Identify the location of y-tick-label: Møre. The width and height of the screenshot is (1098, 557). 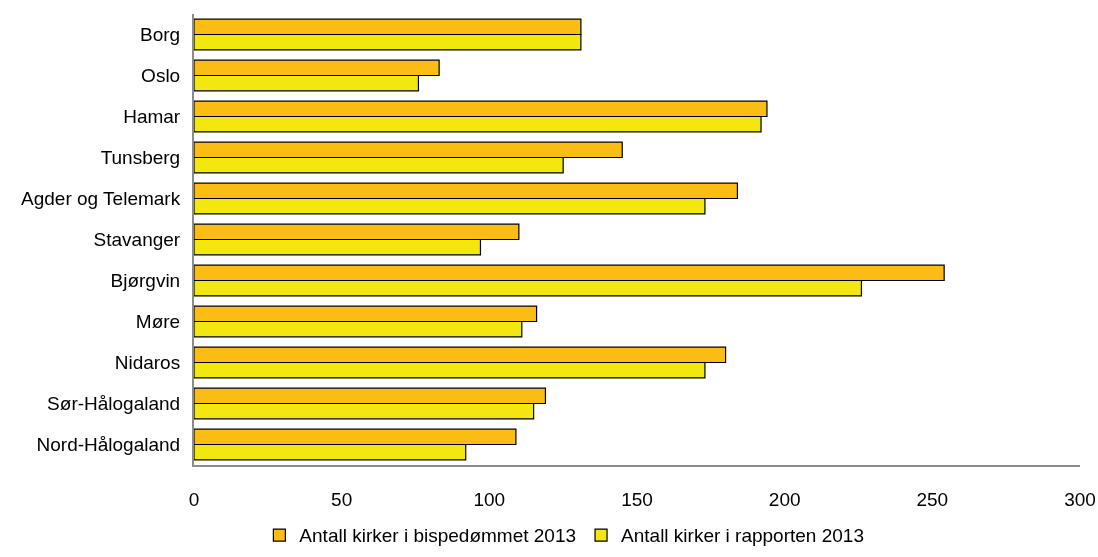
(158, 322).